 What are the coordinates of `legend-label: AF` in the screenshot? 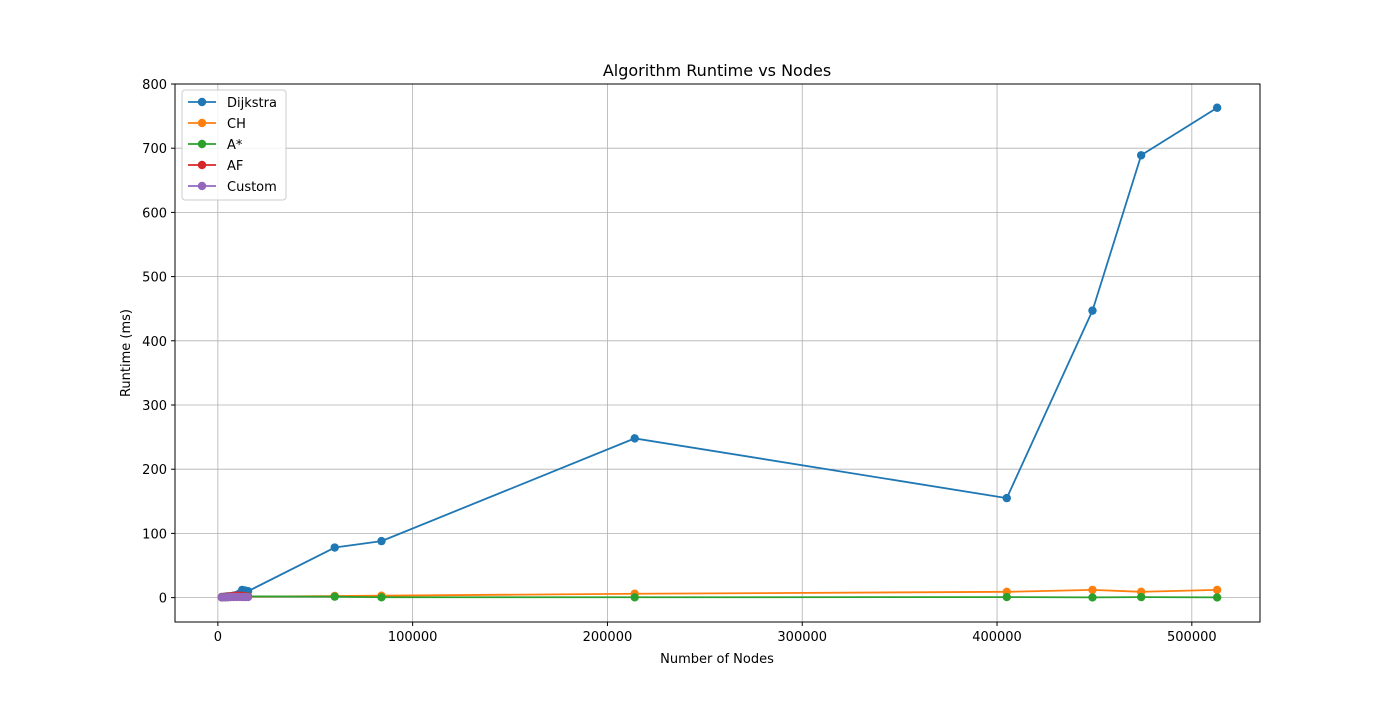 It's located at (235, 166).